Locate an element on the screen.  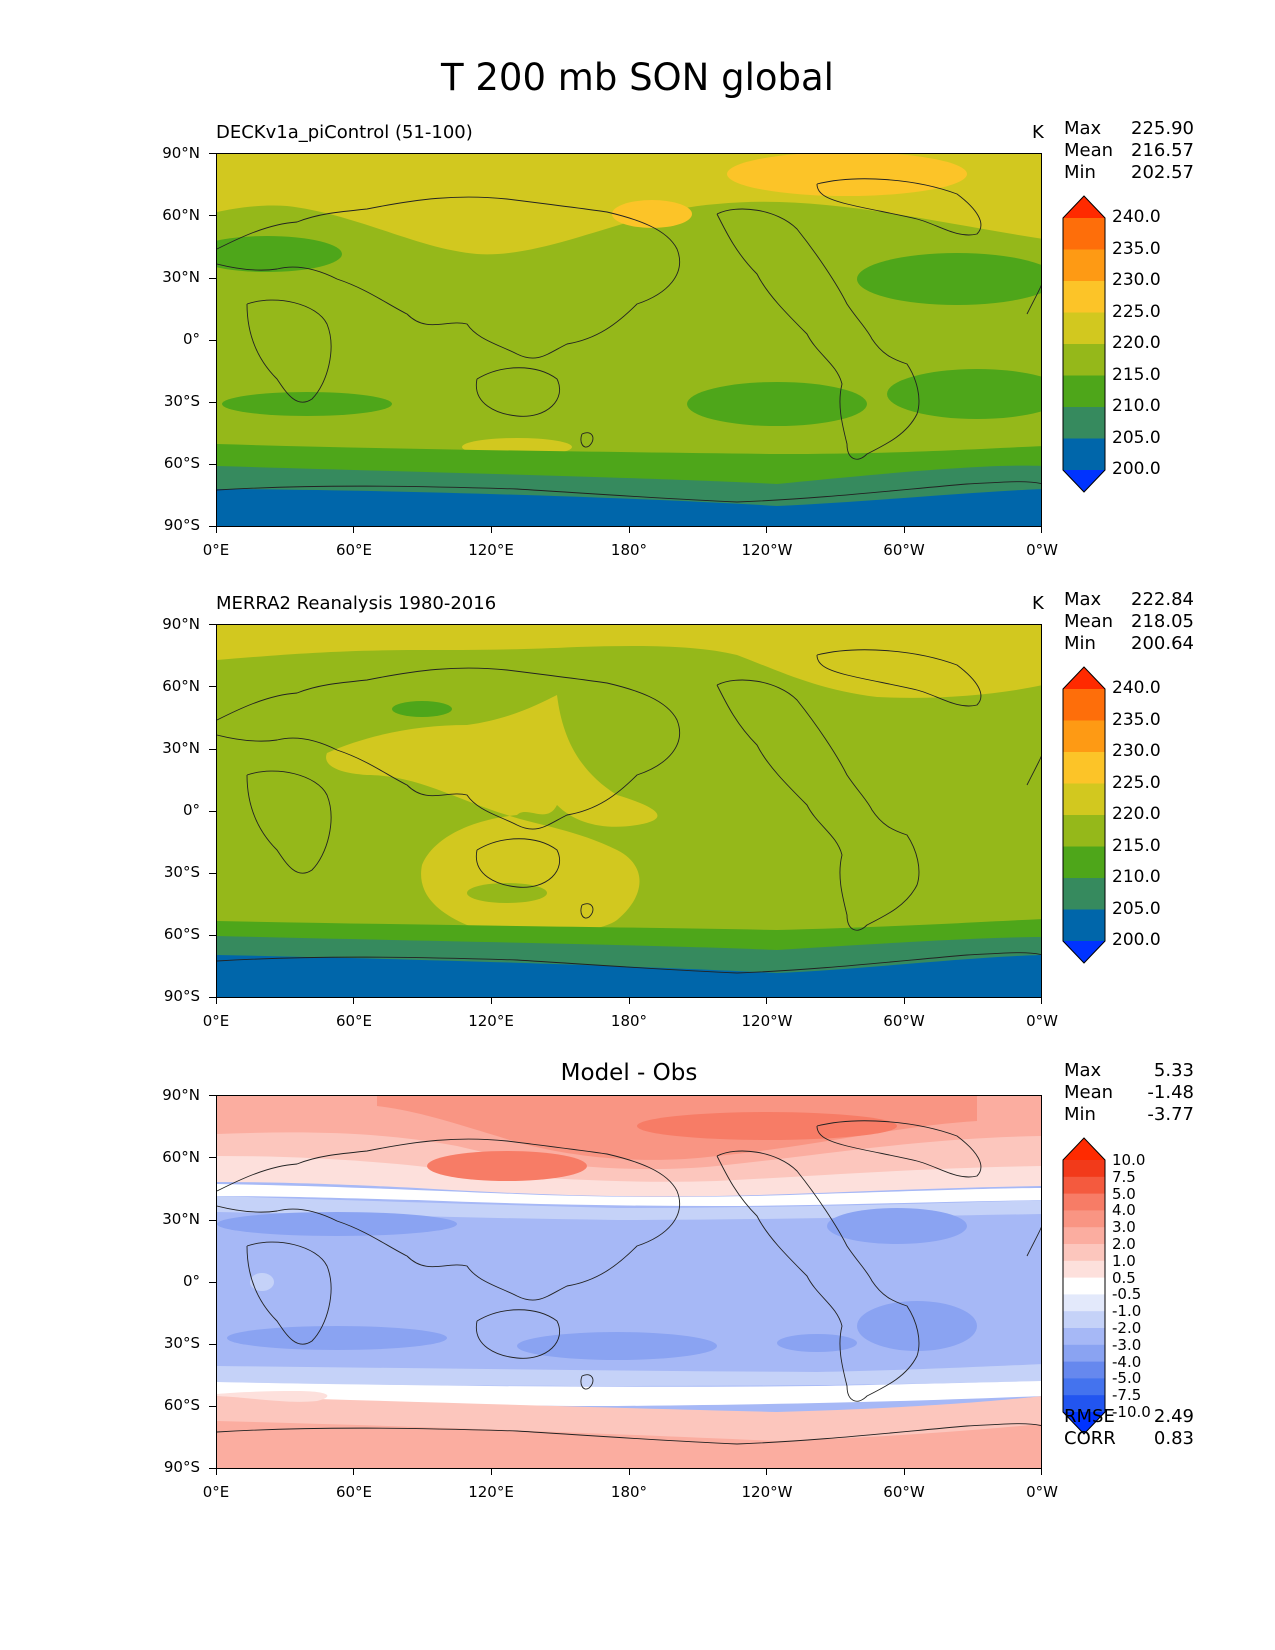
x-tick-label: 60°W is located at coordinates (904, 1021).